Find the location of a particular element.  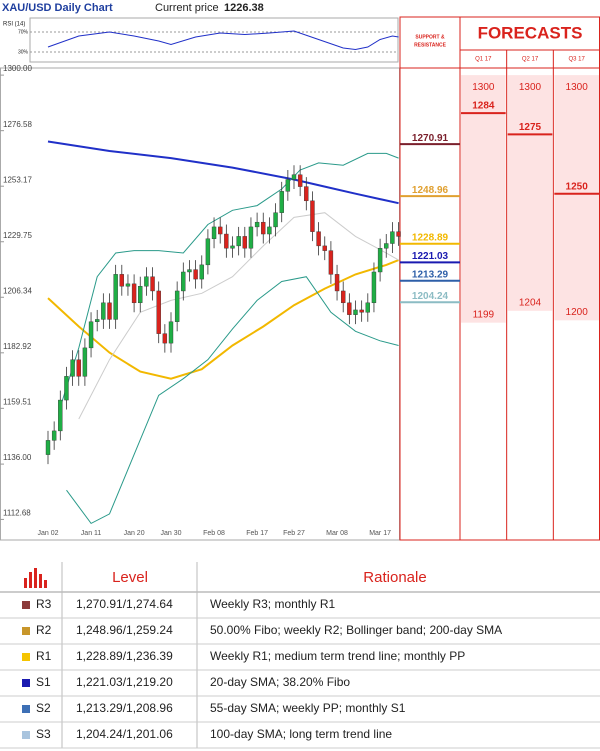

row-label: R3 is located at coordinates (44, 604).